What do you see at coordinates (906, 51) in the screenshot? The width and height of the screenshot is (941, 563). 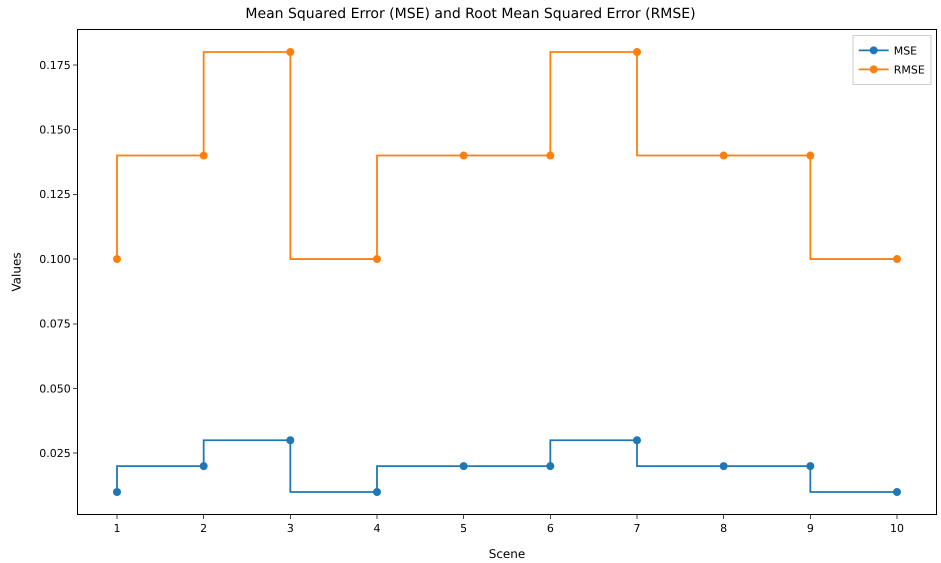 I see `legend-label: MSE` at bounding box center [906, 51].